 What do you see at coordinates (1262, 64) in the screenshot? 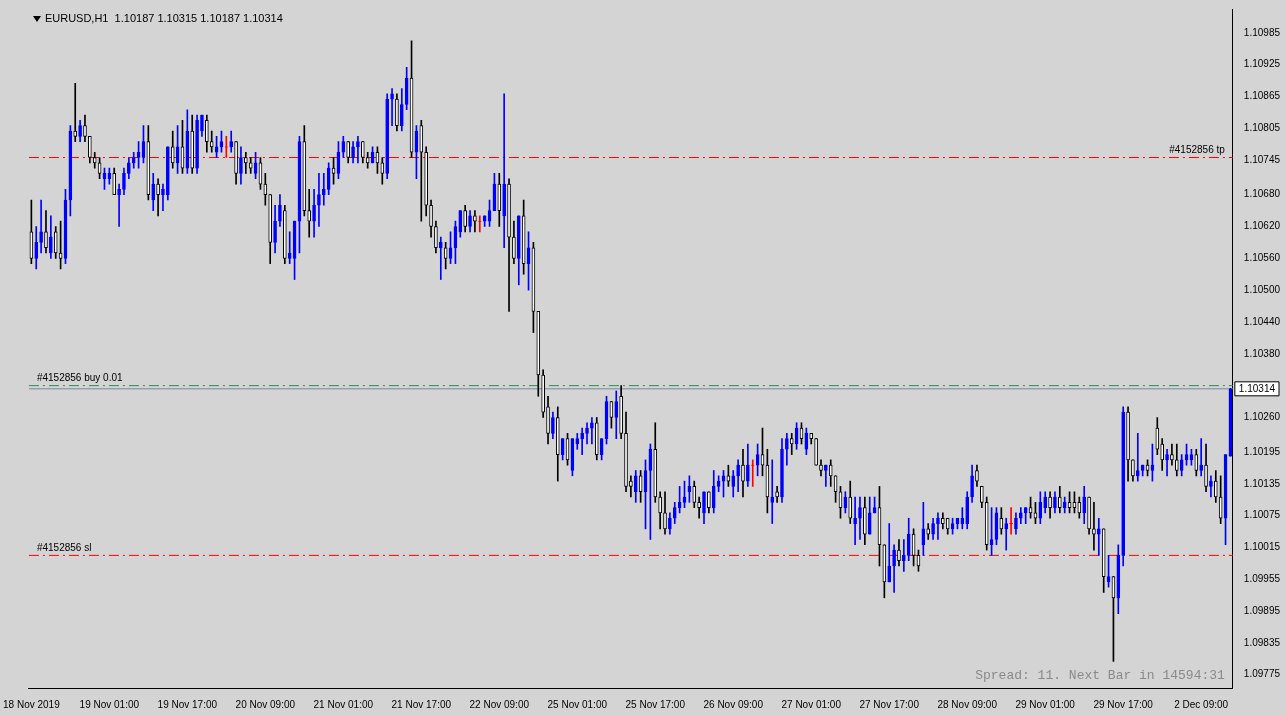
I see `y-tick-label: 1.10925` at bounding box center [1262, 64].